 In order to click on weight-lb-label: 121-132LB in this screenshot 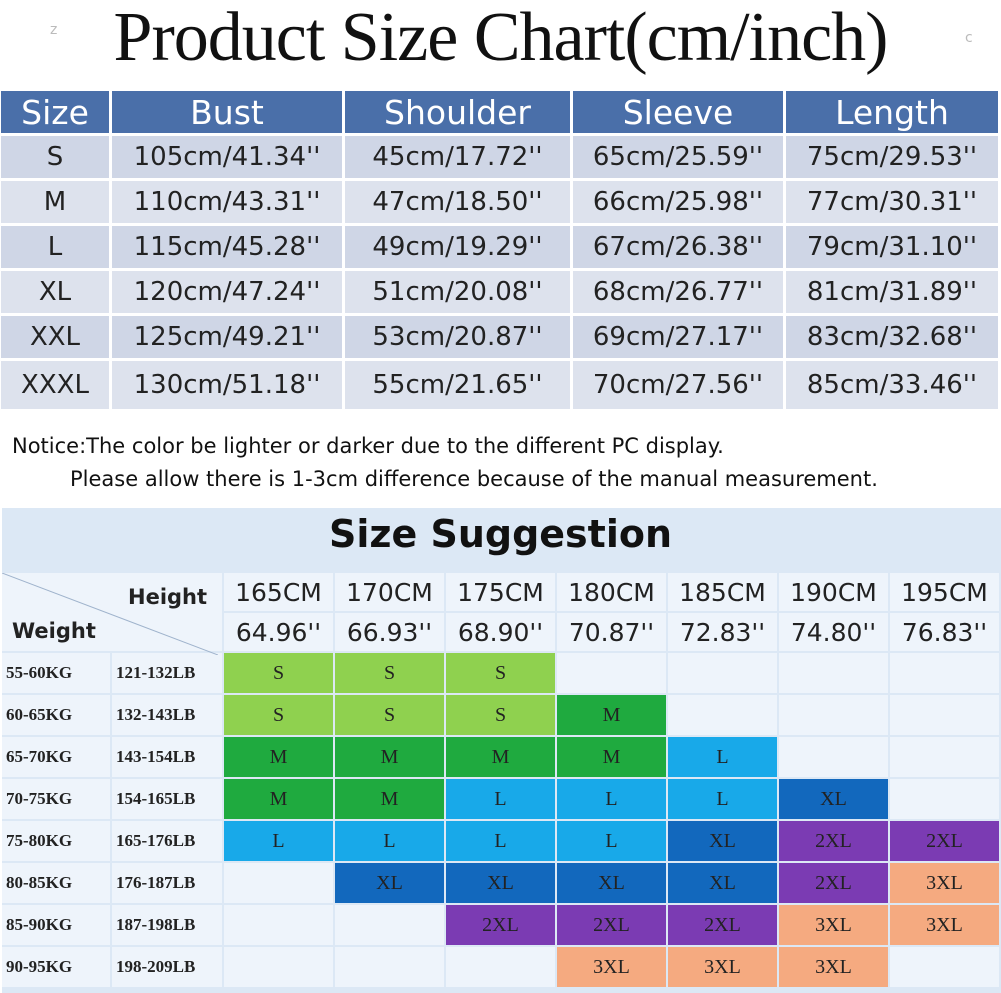, I will do `click(167, 673)`.